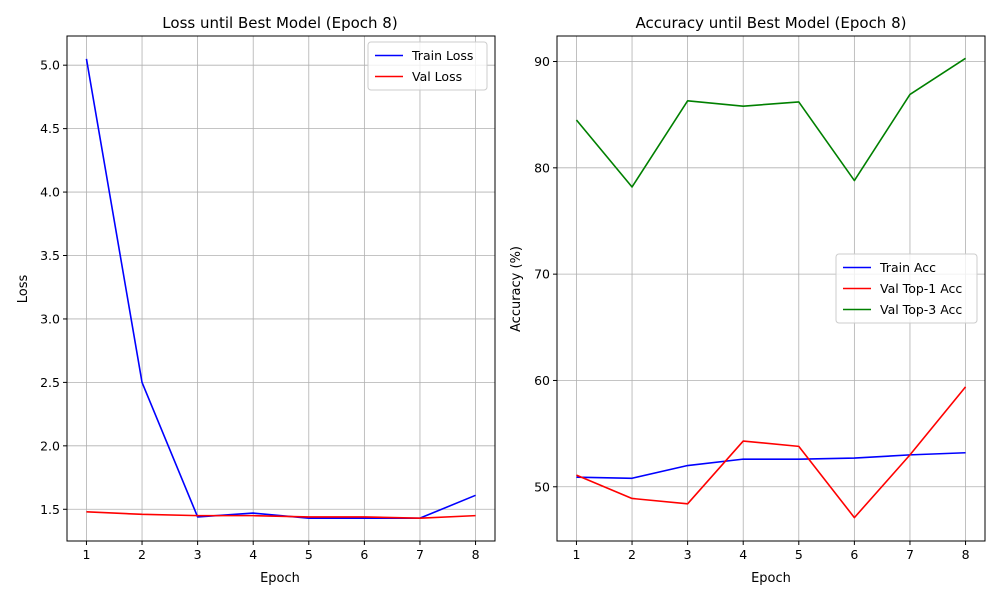 The height and width of the screenshot is (600, 1000). I want to click on accuracy-x-tick-label: 4, so click(743, 554).